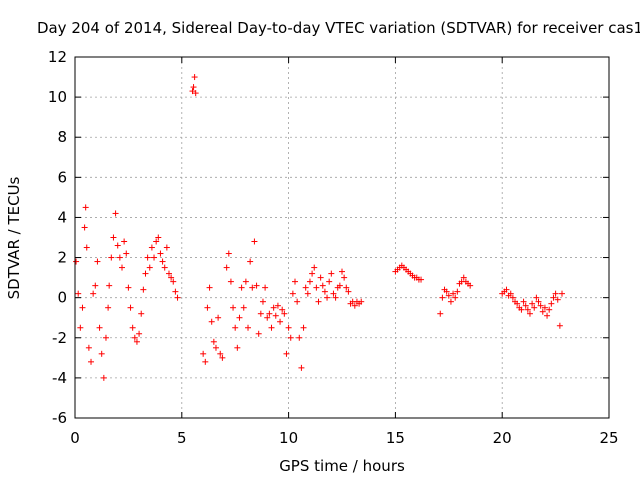 The image size is (640, 480). Describe the element at coordinates (62, 298) in the screenshot. I see `y-tick-label: 0` at that location.